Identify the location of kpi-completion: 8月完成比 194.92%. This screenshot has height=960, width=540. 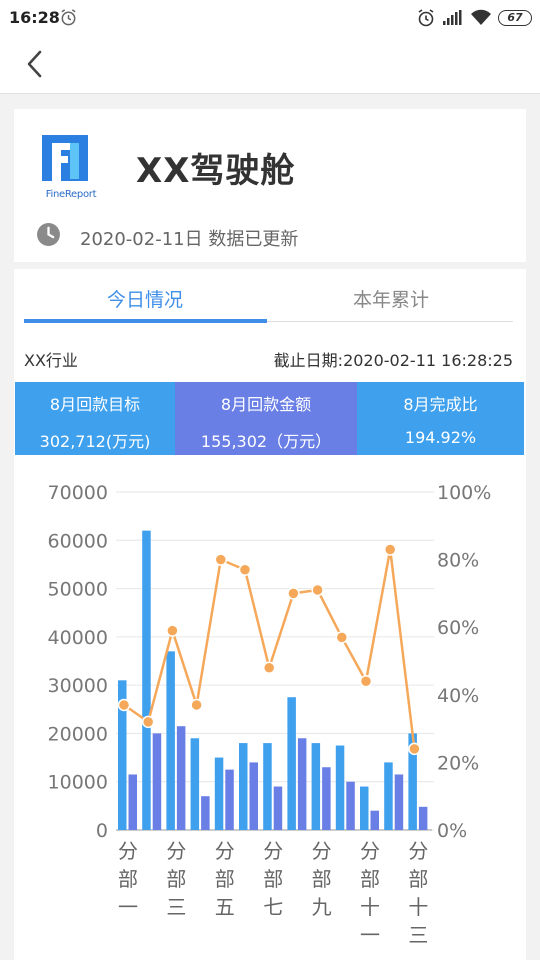
(440, 418).